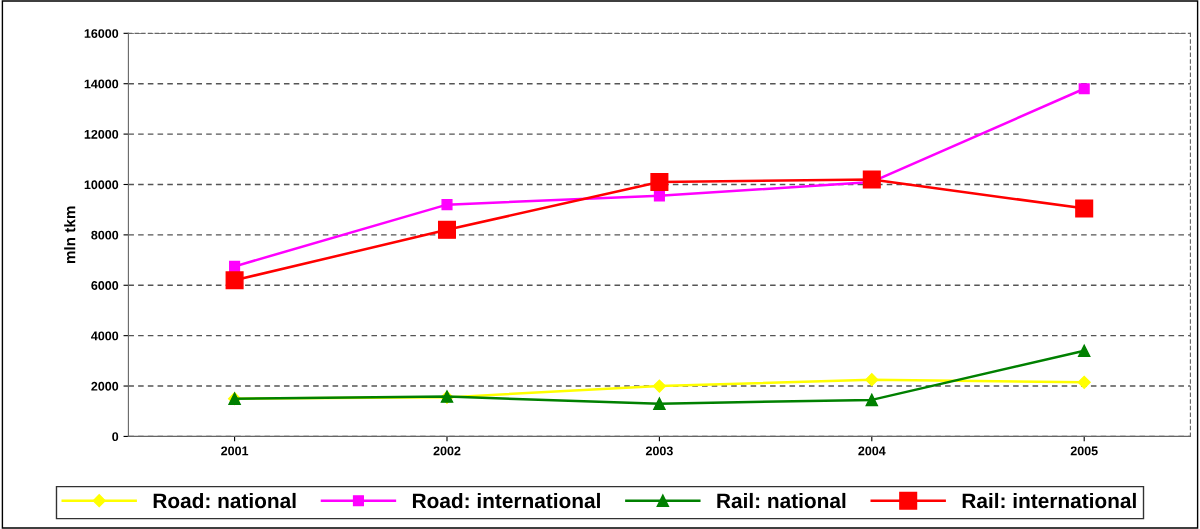  Describe the element at coordinates (506, 500) in the screenshot. I see `legend-label: Road: international` at that location.